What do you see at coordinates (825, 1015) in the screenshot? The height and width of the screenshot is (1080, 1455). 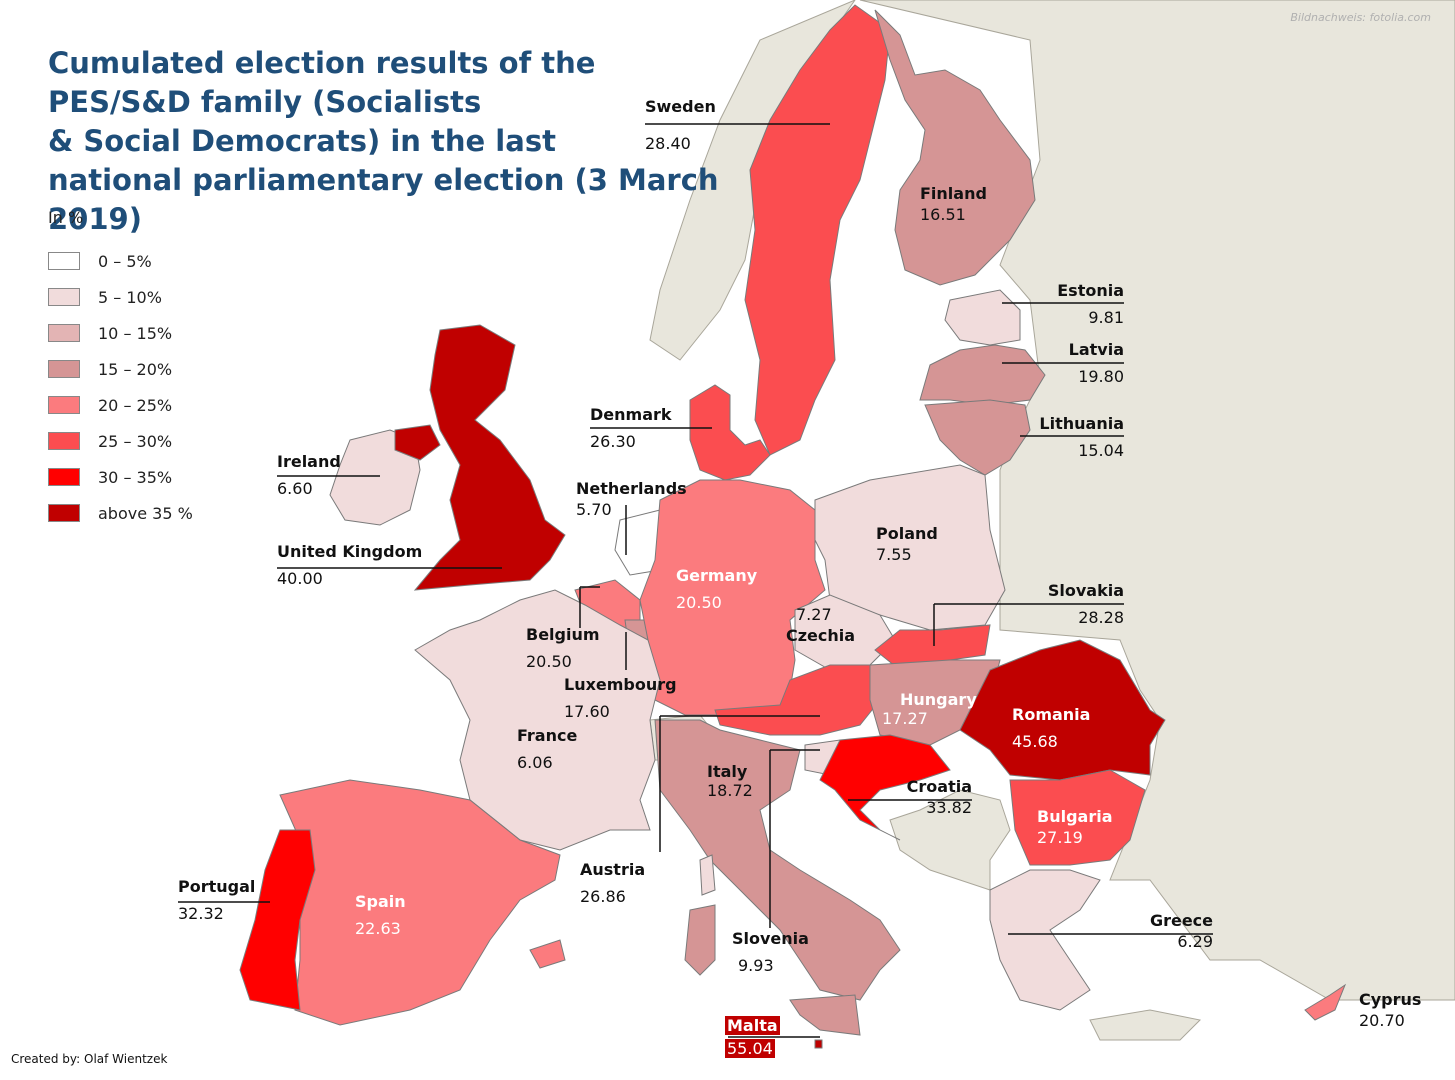 I see `island-sicily` at bounding box center [825, 1015].